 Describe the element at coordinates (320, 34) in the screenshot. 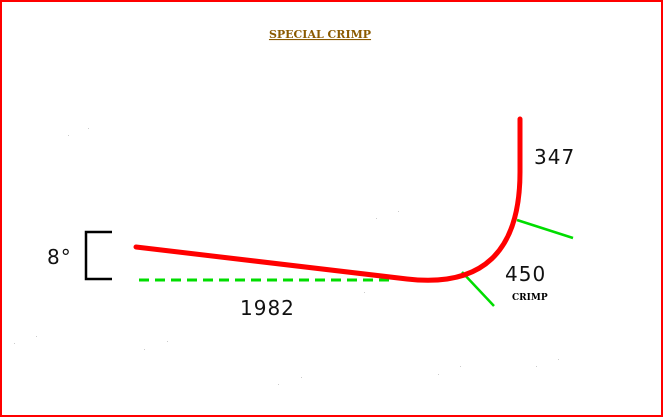

I see `diagram-title: SPECIAL CRIMP` at that location.